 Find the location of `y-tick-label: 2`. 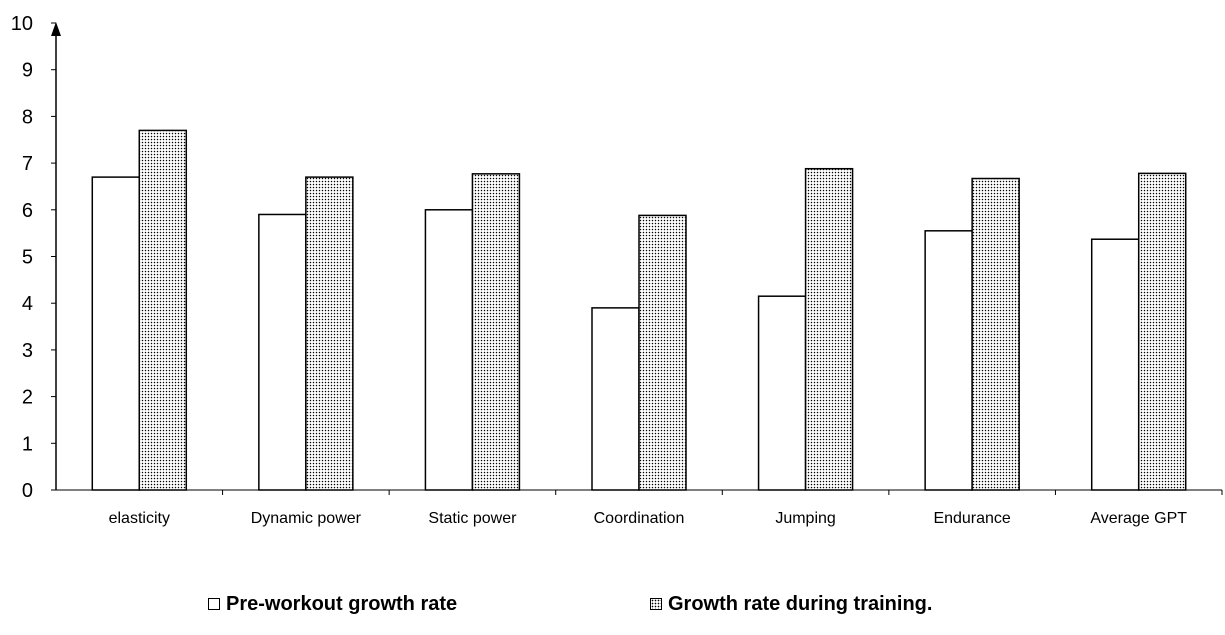

y-tick-label: 2 is located at coordinates (27, 398).